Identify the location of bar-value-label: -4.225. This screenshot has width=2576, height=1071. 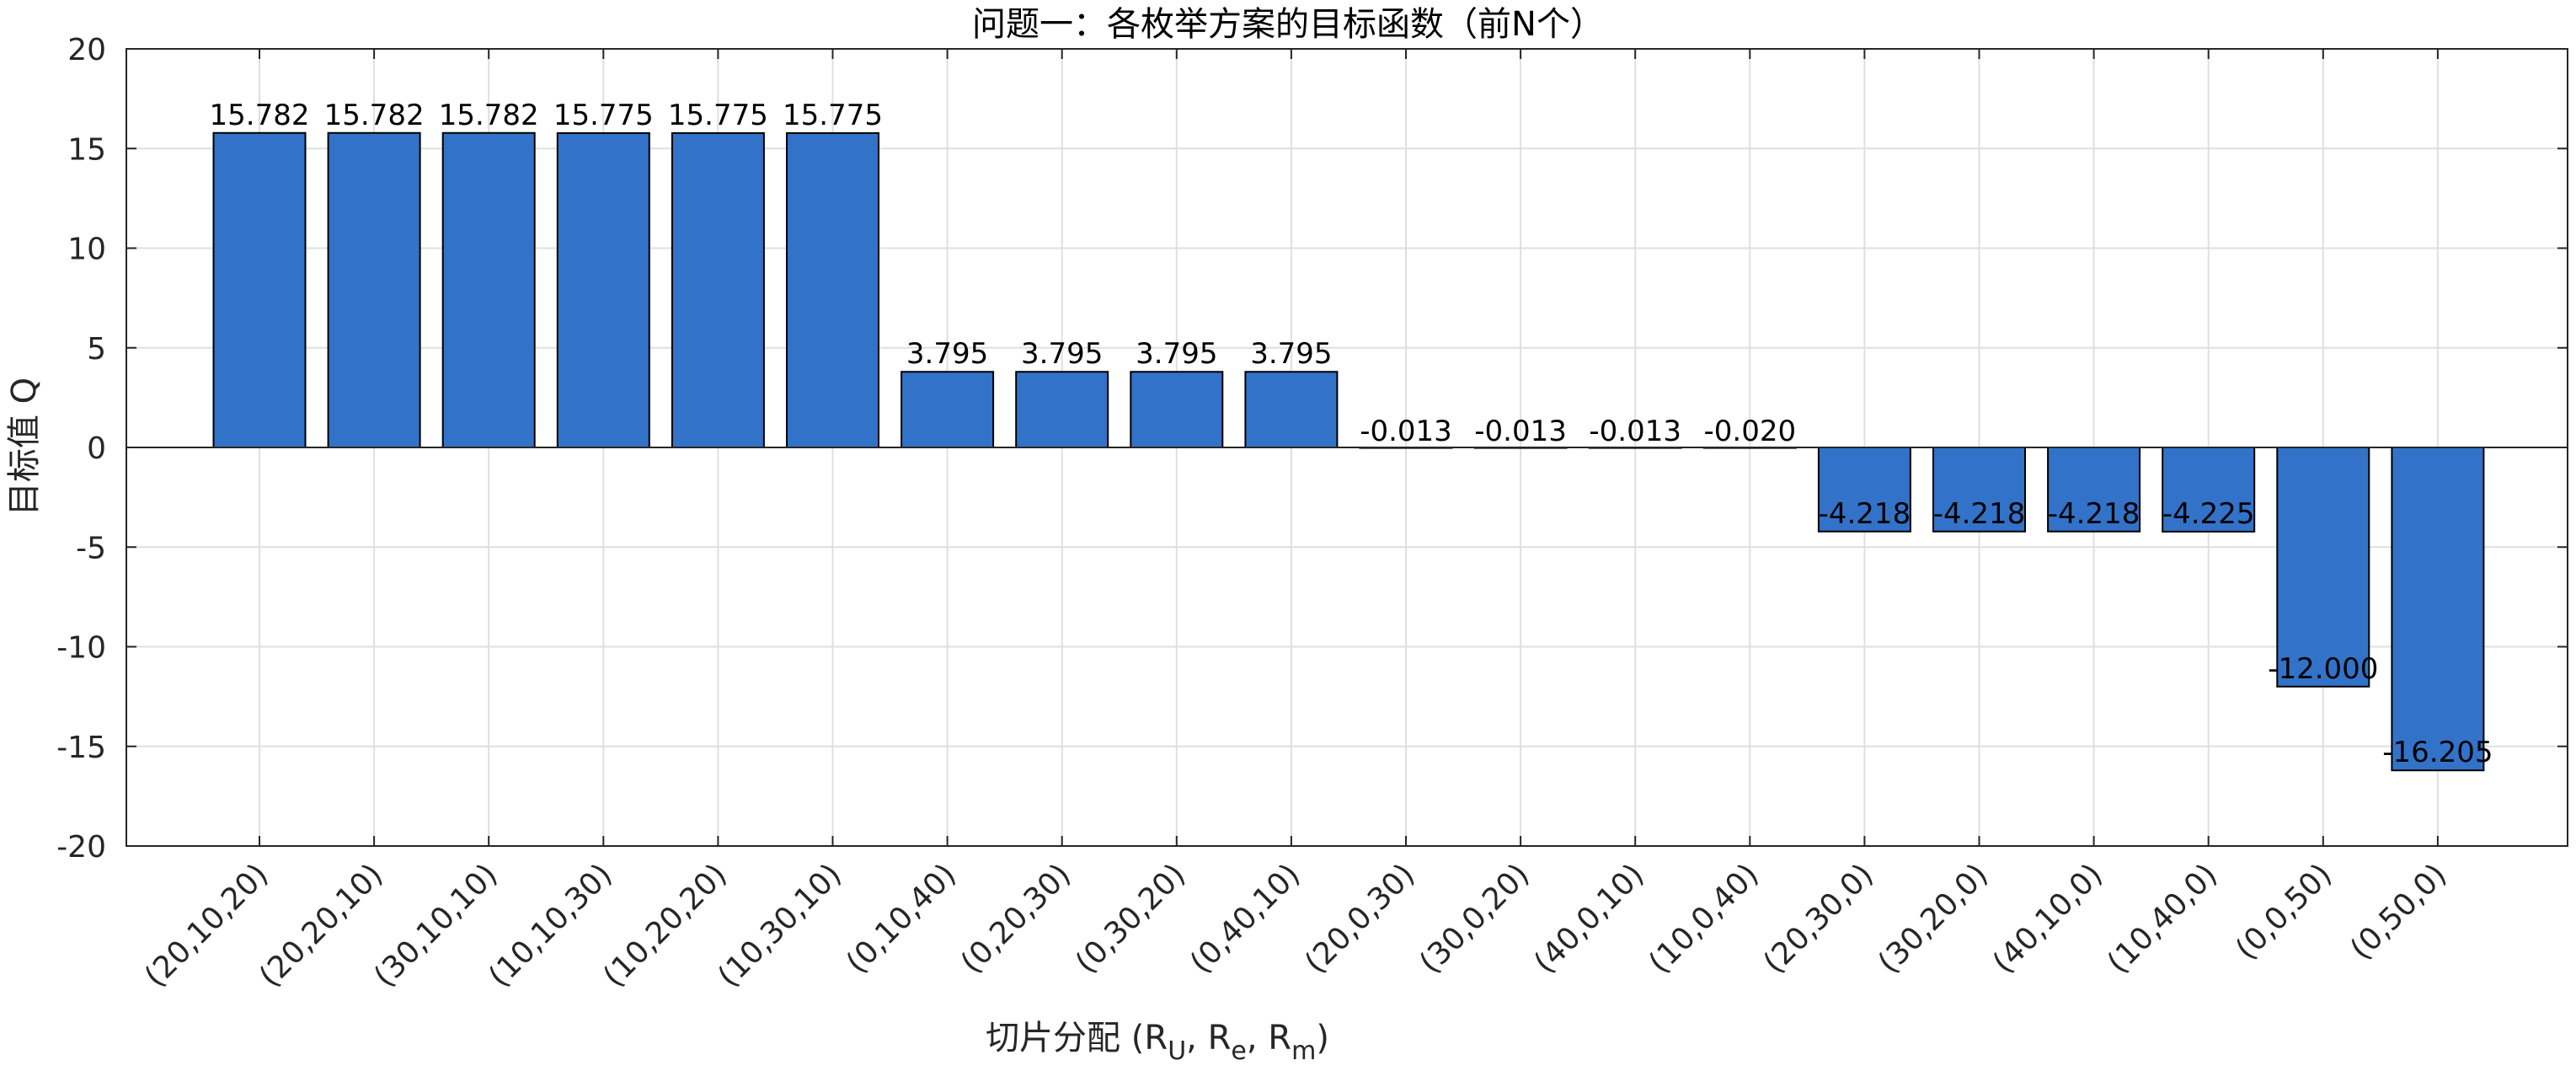
(2208, 514).